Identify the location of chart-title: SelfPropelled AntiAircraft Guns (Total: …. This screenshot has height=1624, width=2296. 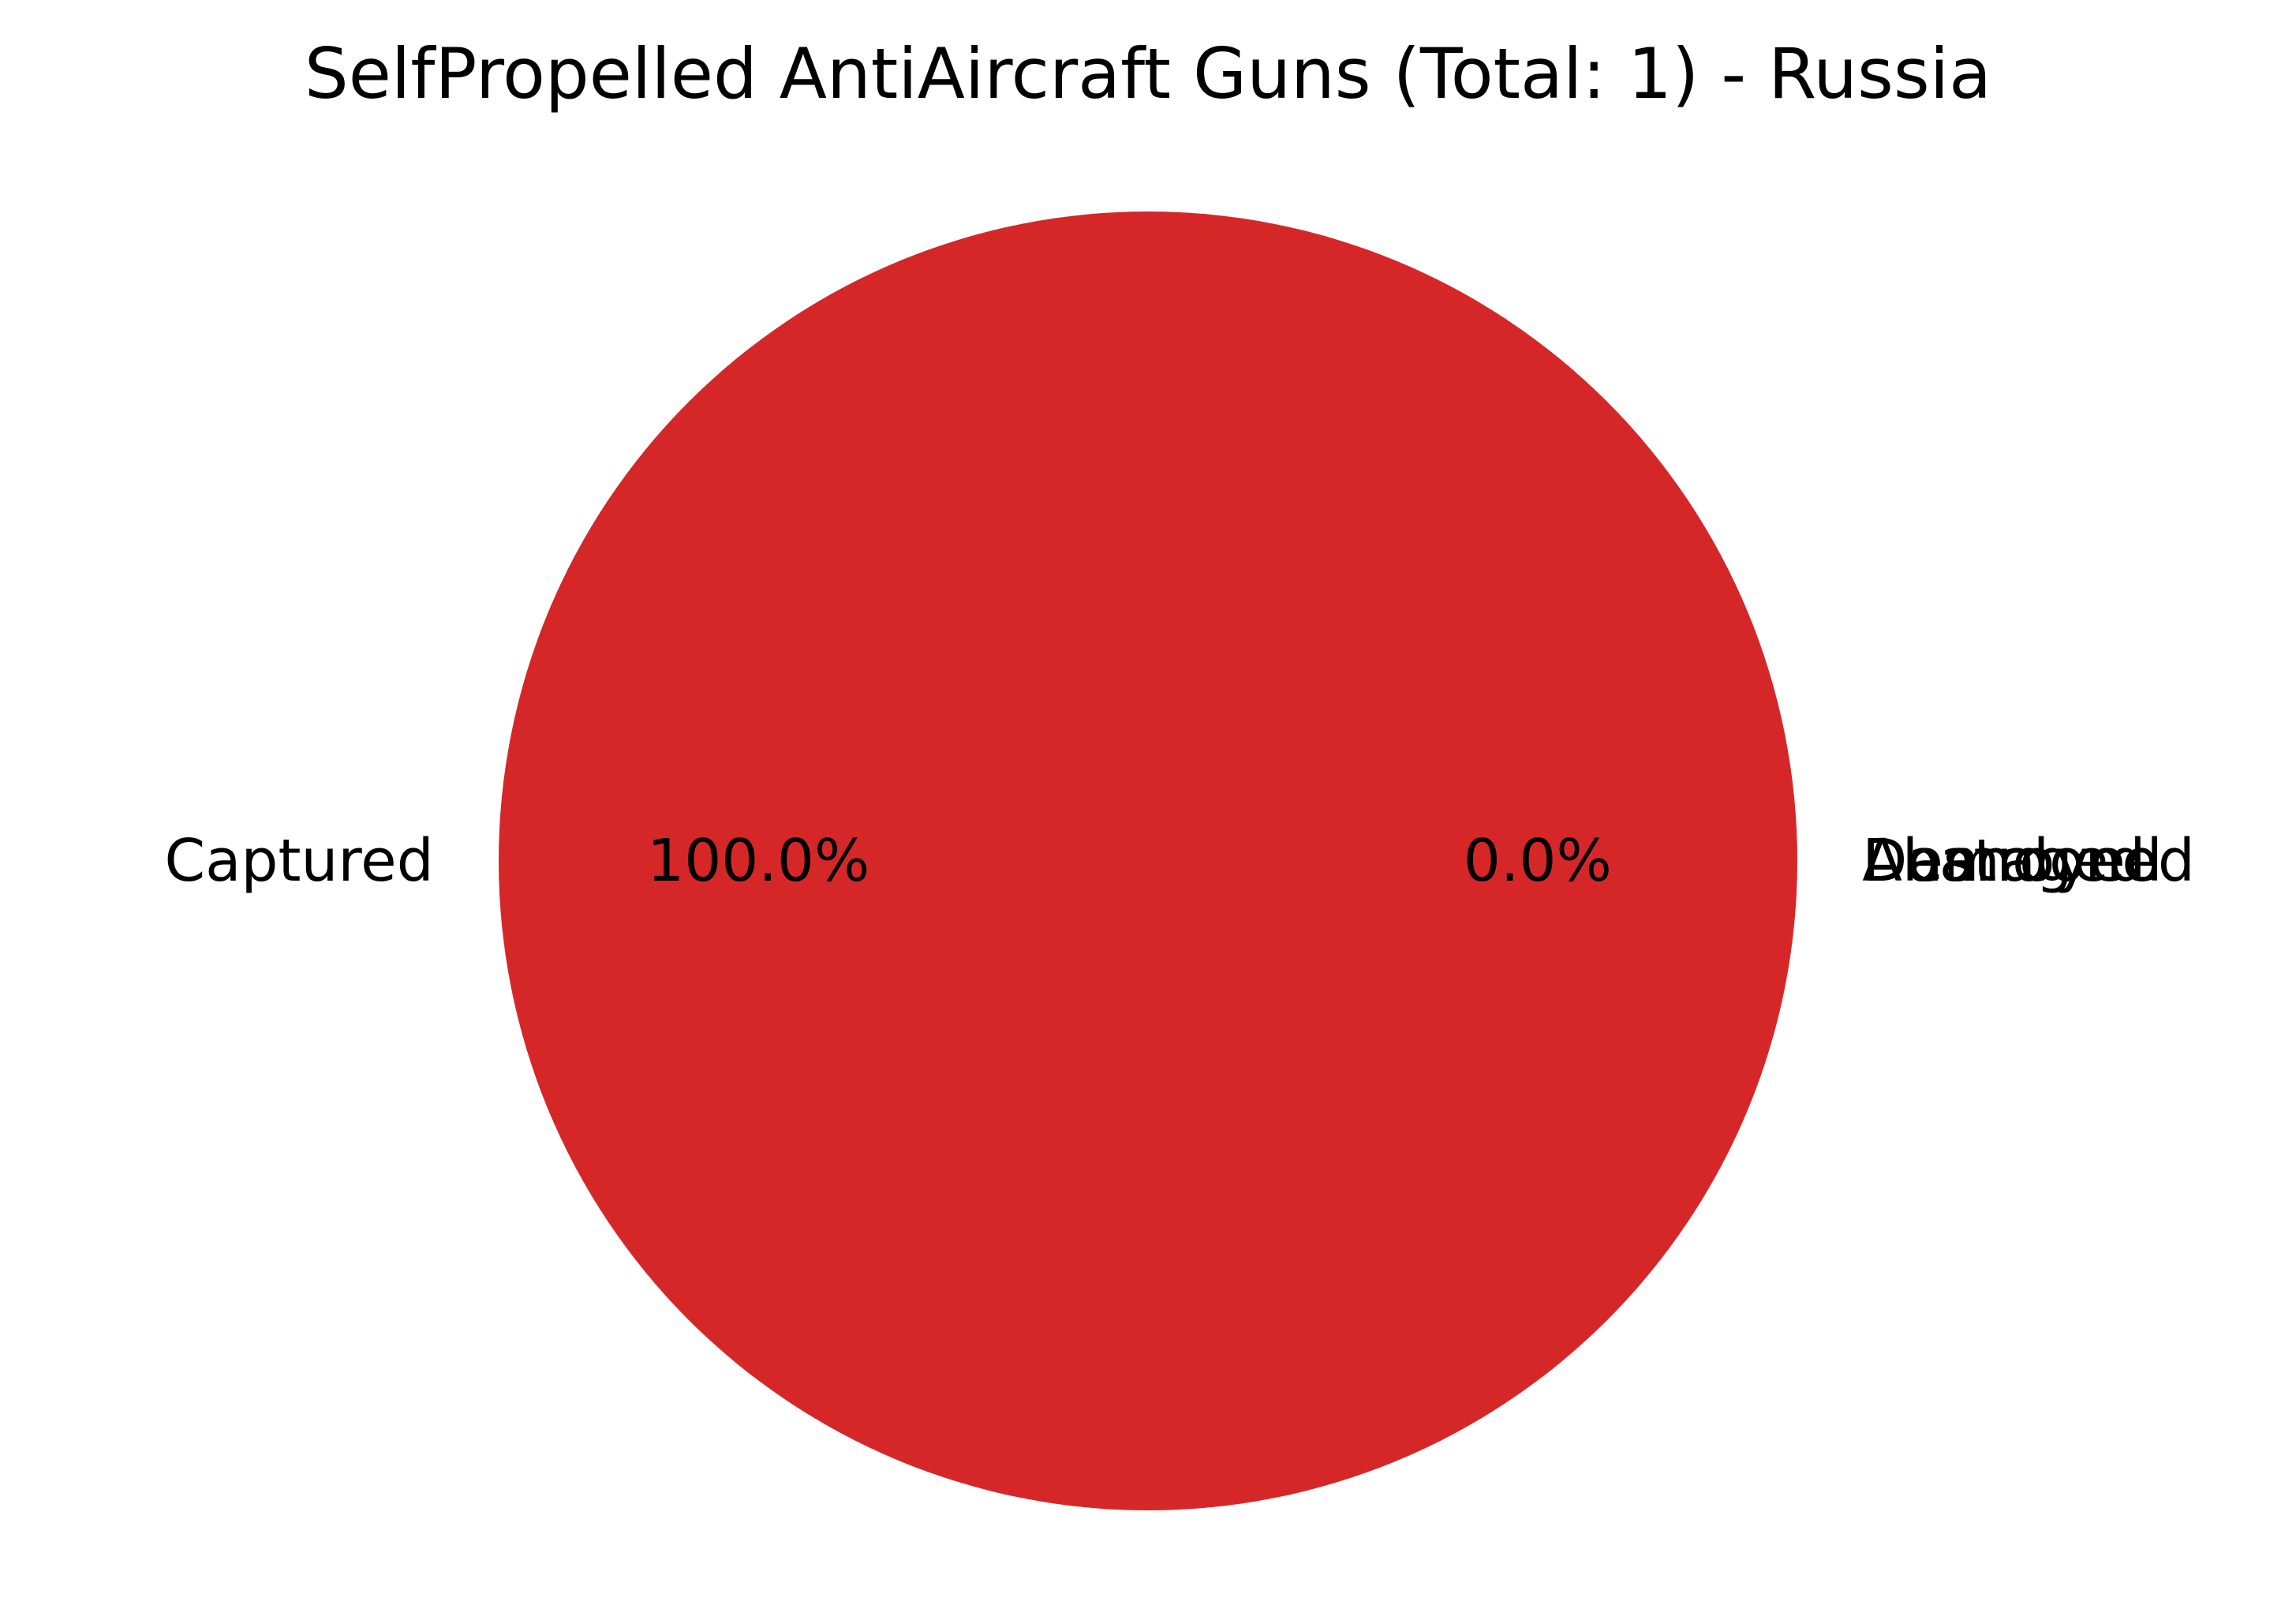
(1148, 73).